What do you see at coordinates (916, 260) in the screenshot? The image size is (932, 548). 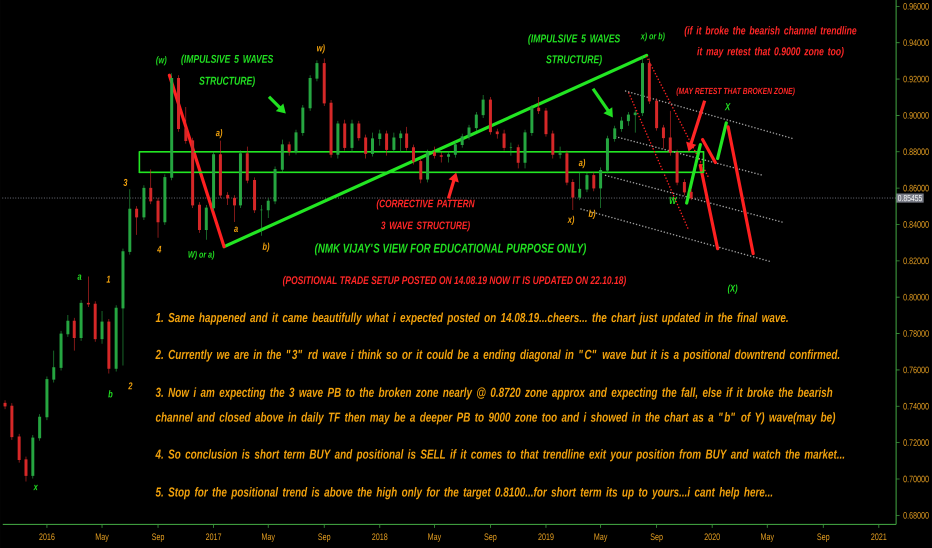 I see `y-tick-label: 0.82000` at bounding box center [916, 260].